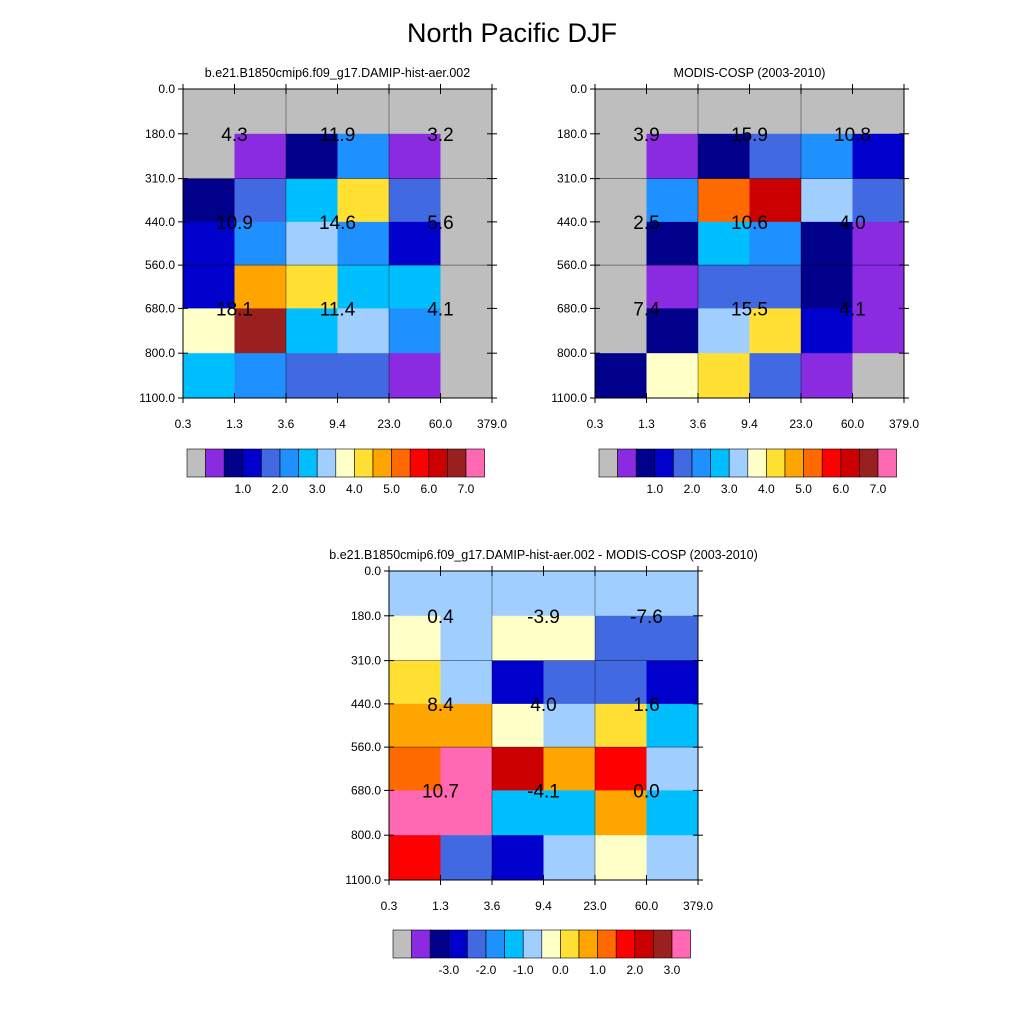 Image resolution: width=1024 pixels, height=1024 pixels. I want to click on y-tick-label: 800.0, so click(366, 835).